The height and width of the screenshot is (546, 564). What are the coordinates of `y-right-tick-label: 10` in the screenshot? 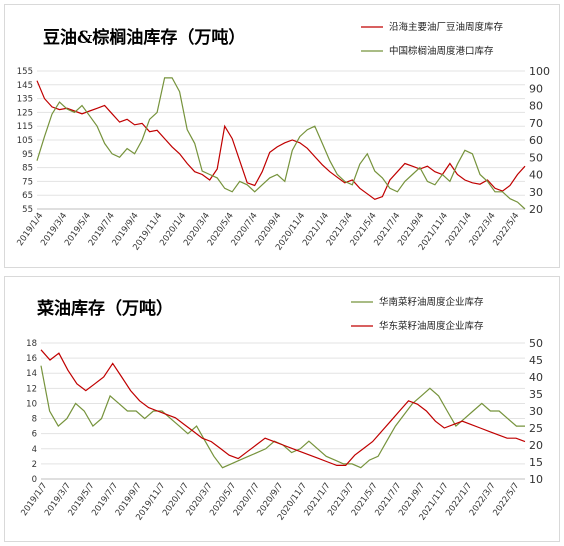 It's located at (536, 479).